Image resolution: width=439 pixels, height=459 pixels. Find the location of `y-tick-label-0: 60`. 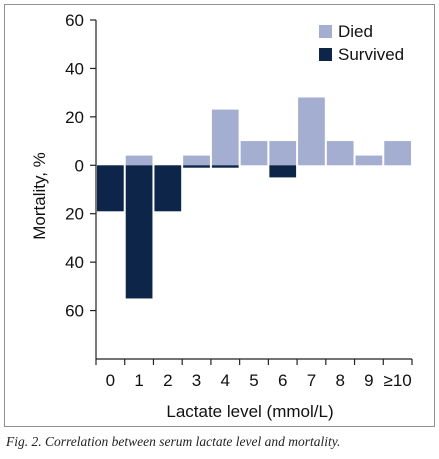

y-tick-label-0: 60 is located at coordinates (74, 20).